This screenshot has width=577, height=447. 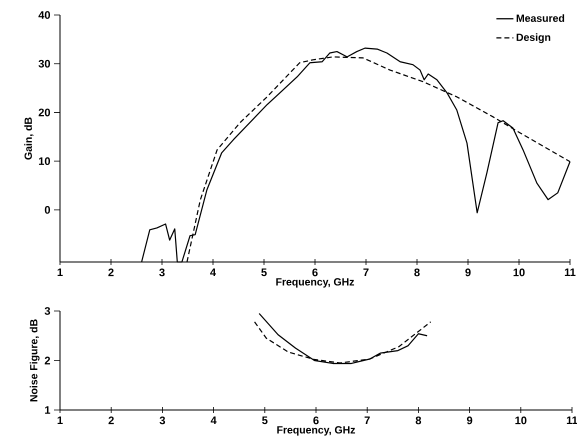 I want to click on y-axis-title: Noise Figure, dB, so click(x=35, y=360).